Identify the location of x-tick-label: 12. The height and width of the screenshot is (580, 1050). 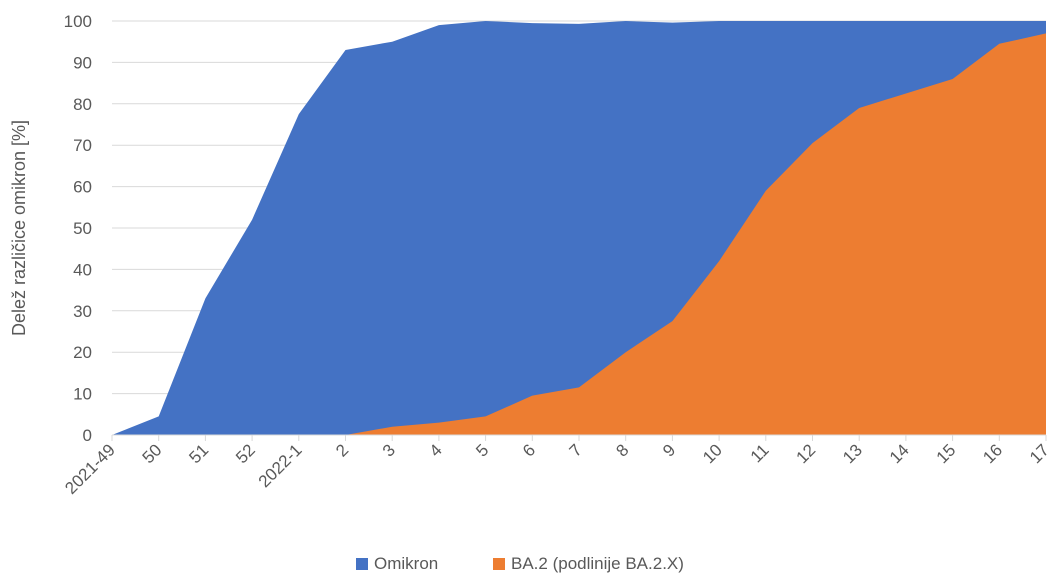
(806, 453).